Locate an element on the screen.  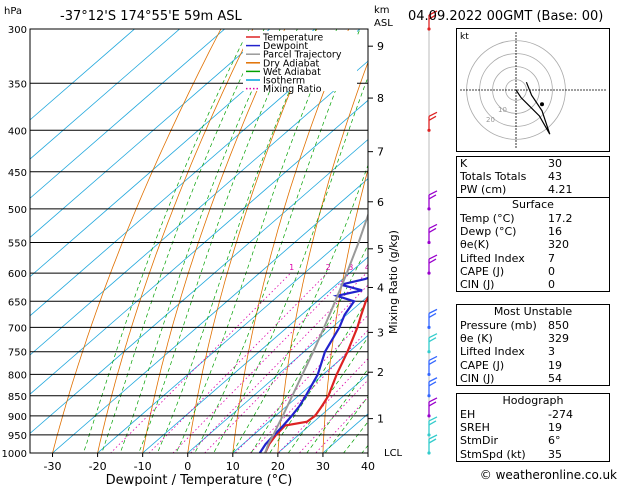
pressure-tick-label: 650 is located at coordinates (17, 302).